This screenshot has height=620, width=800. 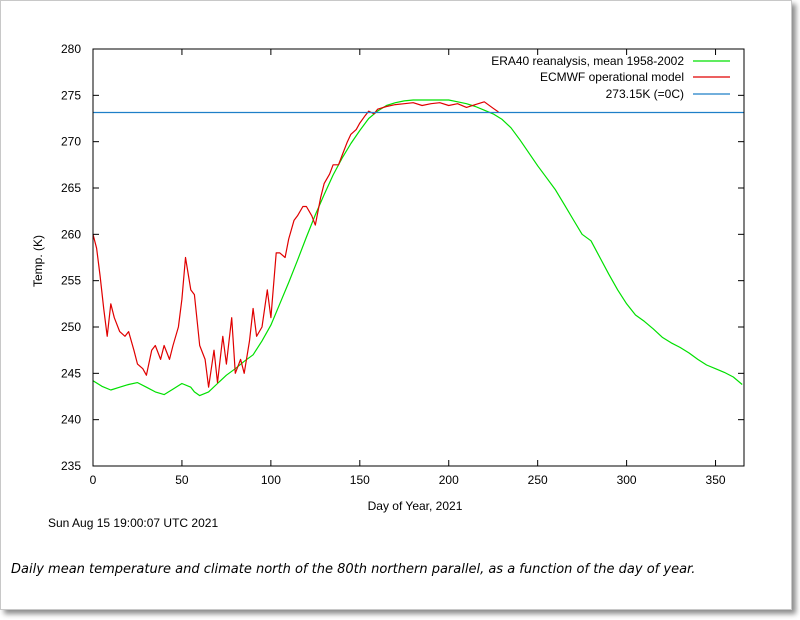 I want to click on legend-label: 273.15K (=0C), so click(x=645, y=94).